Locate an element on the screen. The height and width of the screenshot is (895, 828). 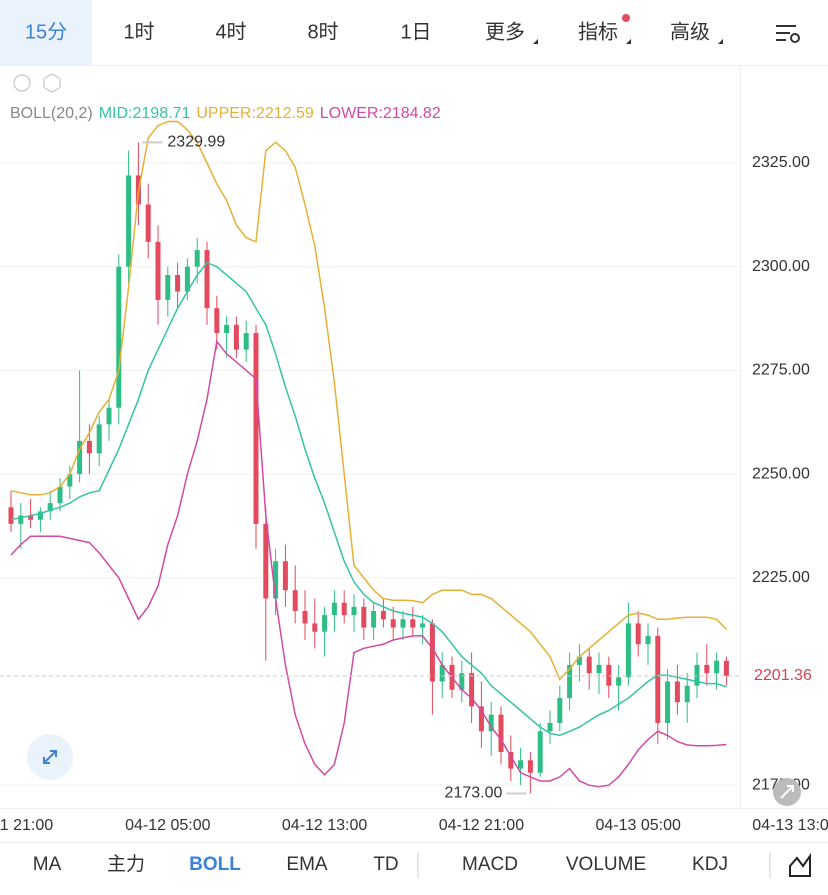
indicator-tab: VOLUME is located at coordinates (606, 864).